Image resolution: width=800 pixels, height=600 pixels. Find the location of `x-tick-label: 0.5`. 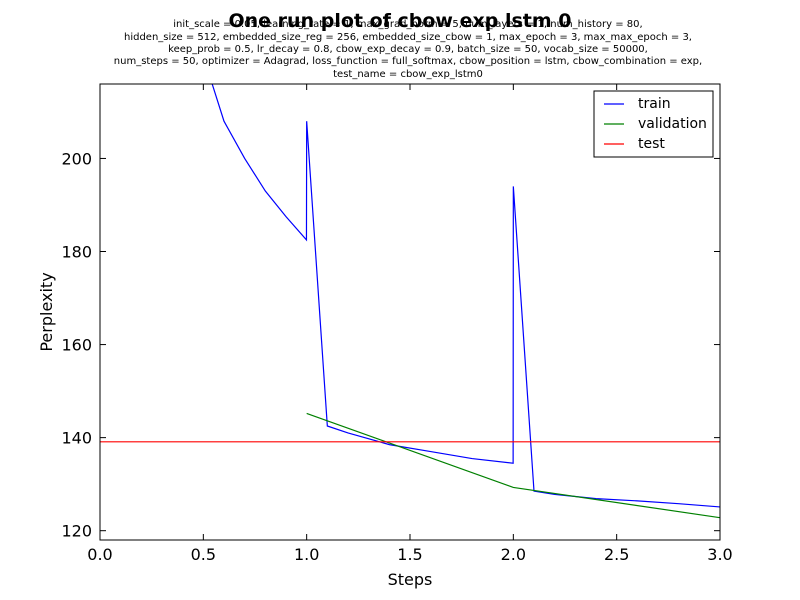

x-tick-label: 0.5 is located at coordinates (203, 554).